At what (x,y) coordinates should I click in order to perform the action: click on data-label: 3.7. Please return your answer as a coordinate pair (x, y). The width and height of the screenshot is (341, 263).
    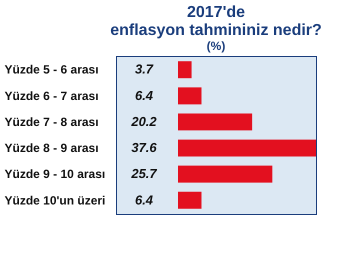
    Looking at the image, I should click on (144, 69).